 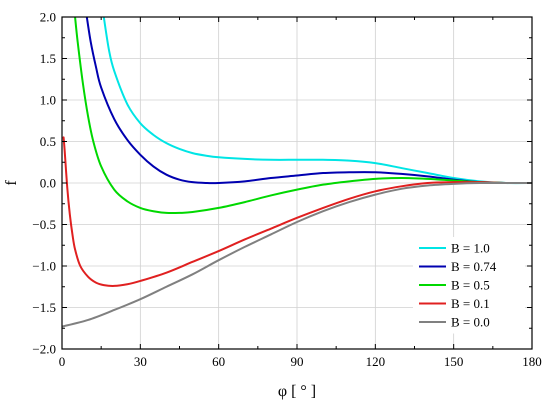 I want to click on y-tick-label: −1.0, so click(x=44, y=266).